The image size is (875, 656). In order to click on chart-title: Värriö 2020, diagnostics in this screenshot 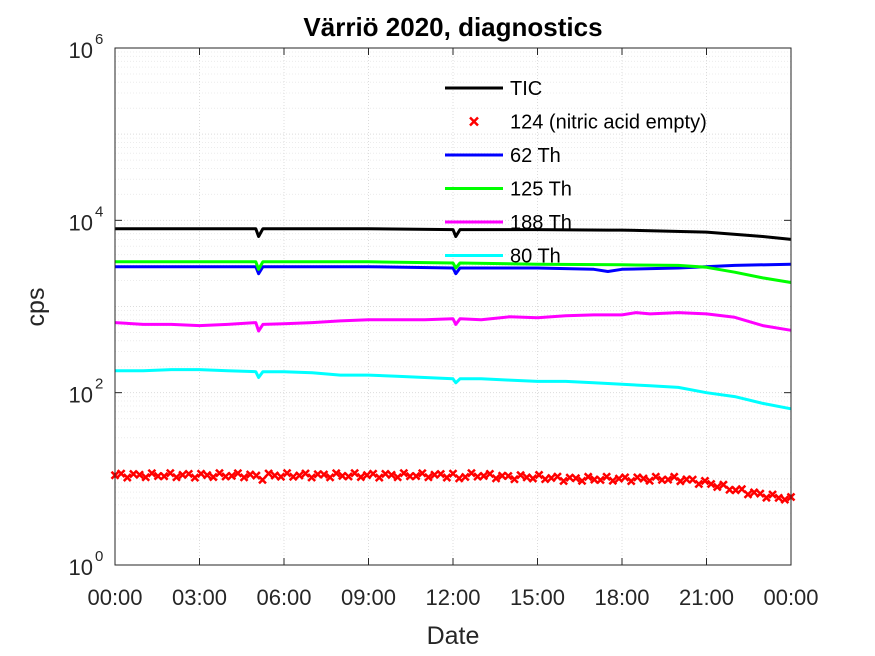, I will do `click(452, 27)`.